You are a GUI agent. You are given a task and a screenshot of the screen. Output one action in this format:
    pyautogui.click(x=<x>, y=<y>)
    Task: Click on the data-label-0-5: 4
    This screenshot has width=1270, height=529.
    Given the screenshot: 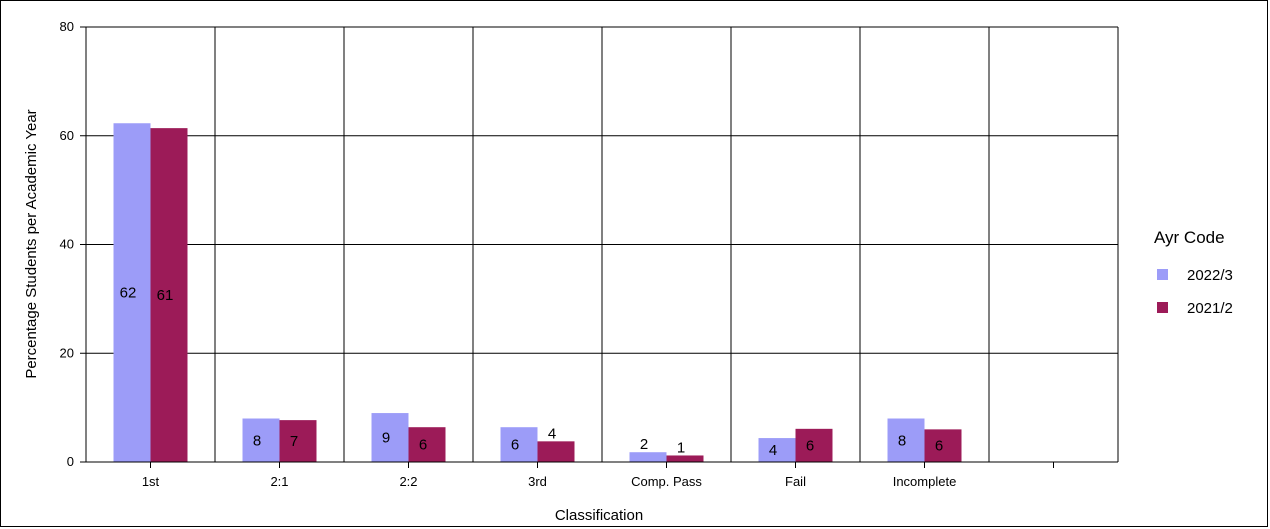 What is the action you would take?
    pyautogui.click(x=773, y=450)
    